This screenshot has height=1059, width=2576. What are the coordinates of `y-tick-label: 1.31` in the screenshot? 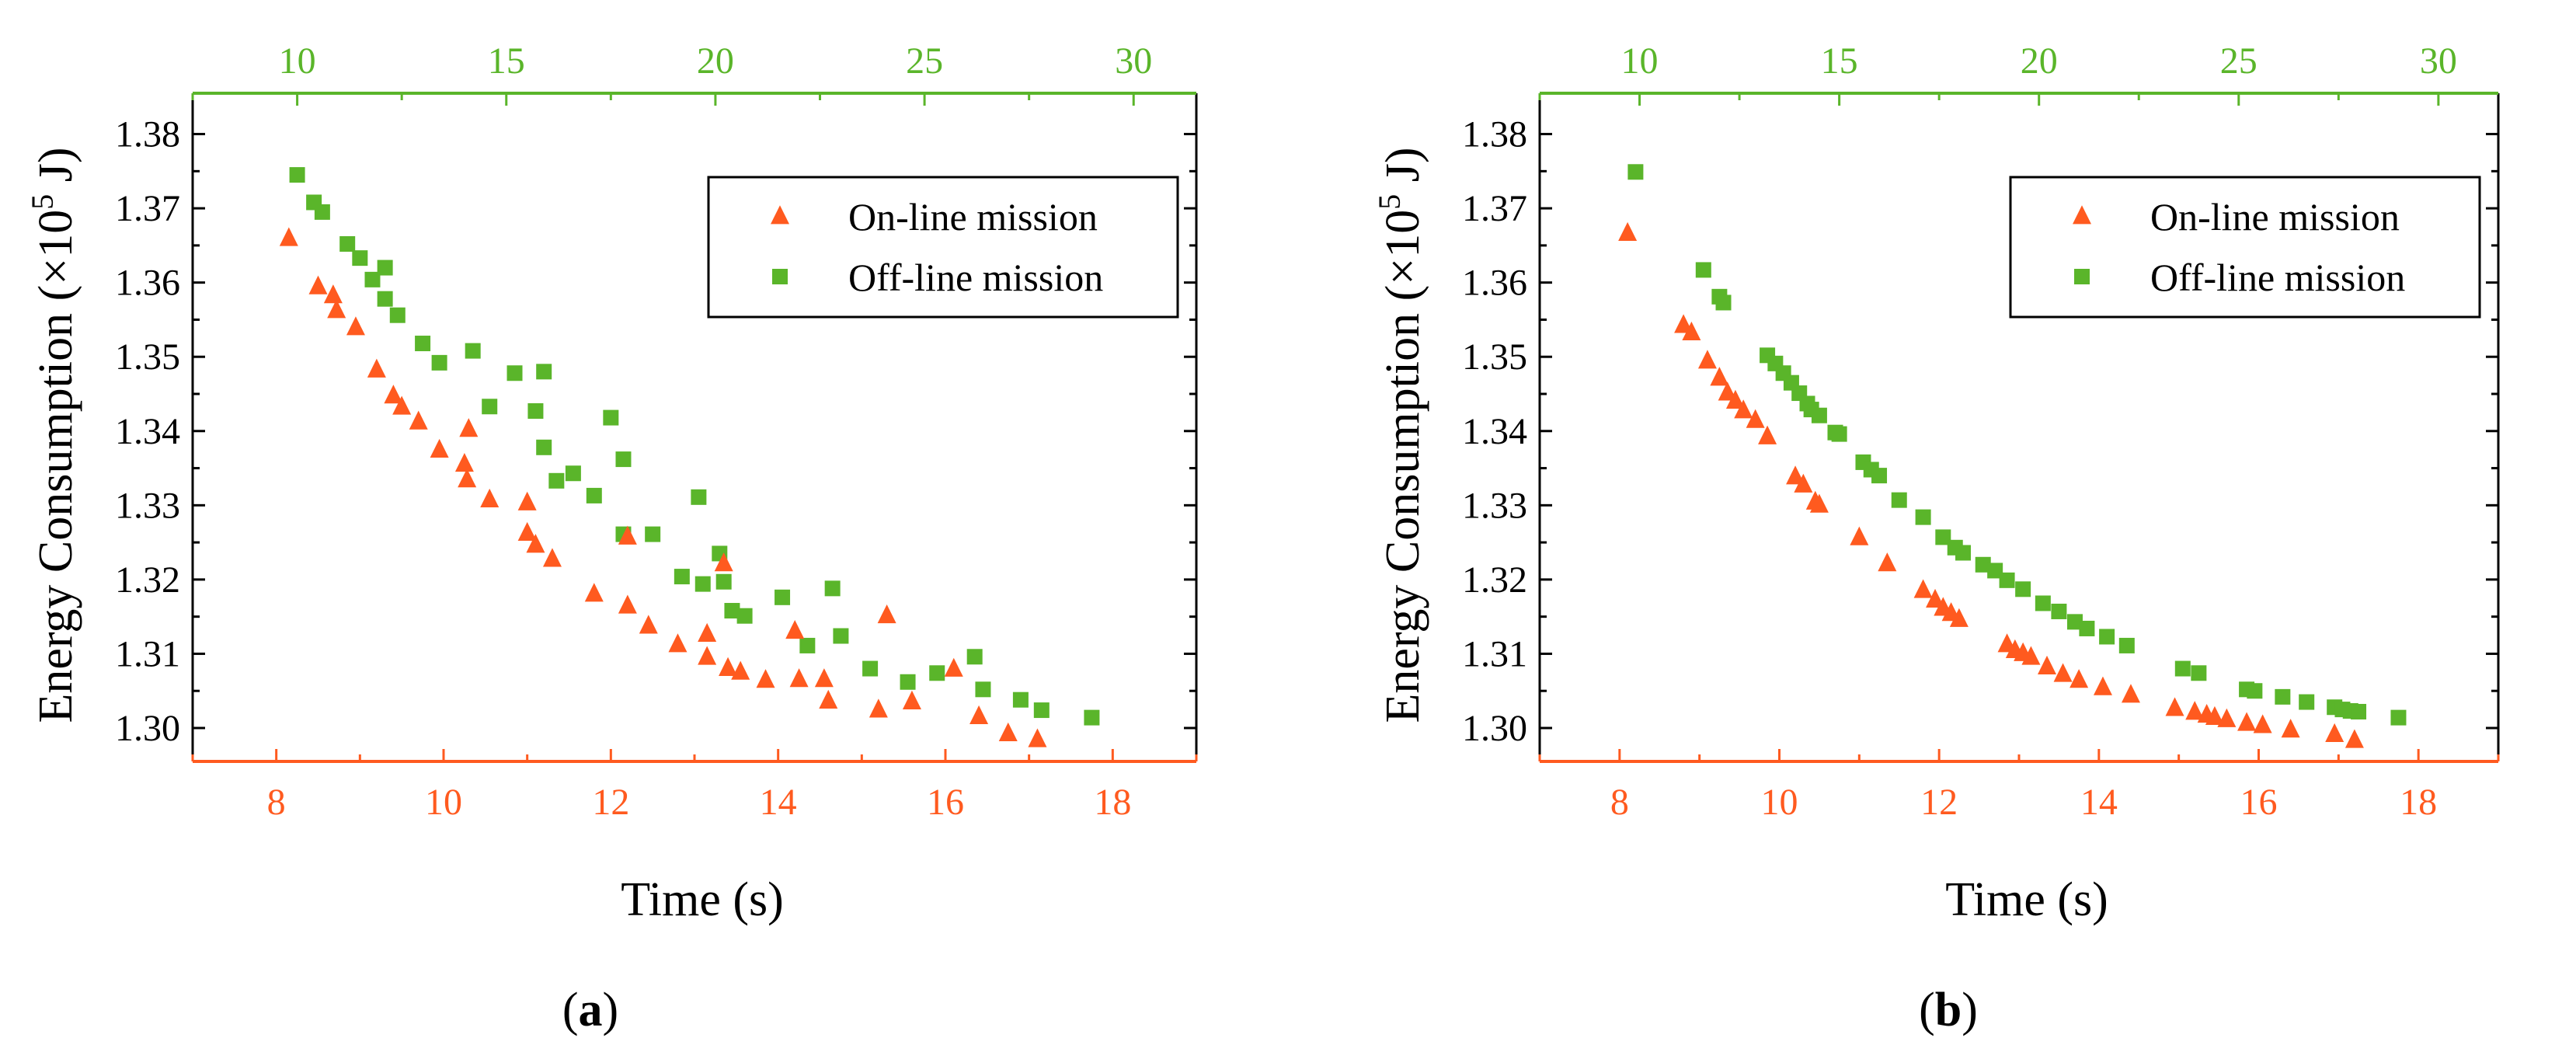 It's located at (147, 653).